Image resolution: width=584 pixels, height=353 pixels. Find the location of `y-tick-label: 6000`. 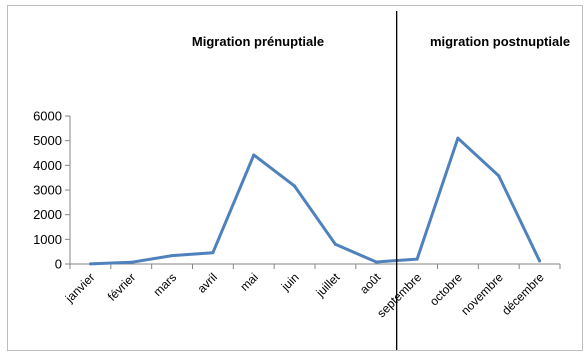

y-tick-label: 6000 is located at coordinates (47, 116).